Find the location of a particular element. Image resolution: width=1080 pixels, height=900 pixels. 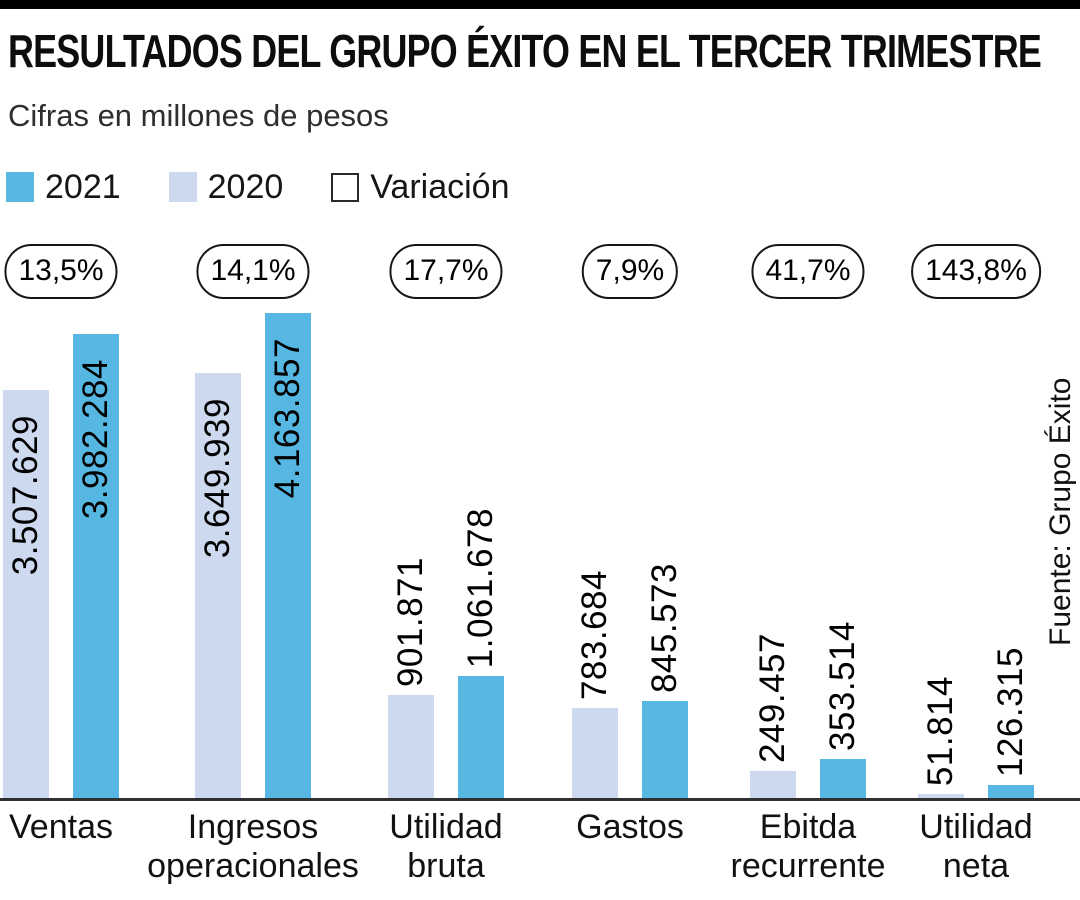

bar-value-label-2020-utilidad-bruta: 901.871 is located at coordinates (410, 621).